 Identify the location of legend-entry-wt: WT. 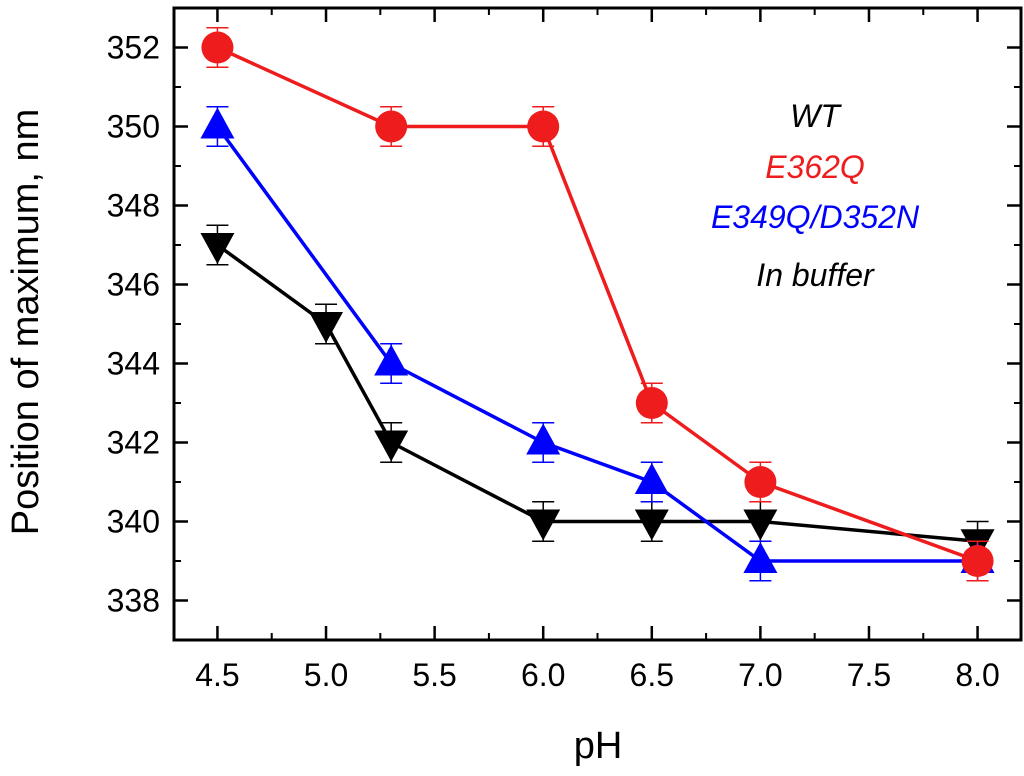
(816, 116).